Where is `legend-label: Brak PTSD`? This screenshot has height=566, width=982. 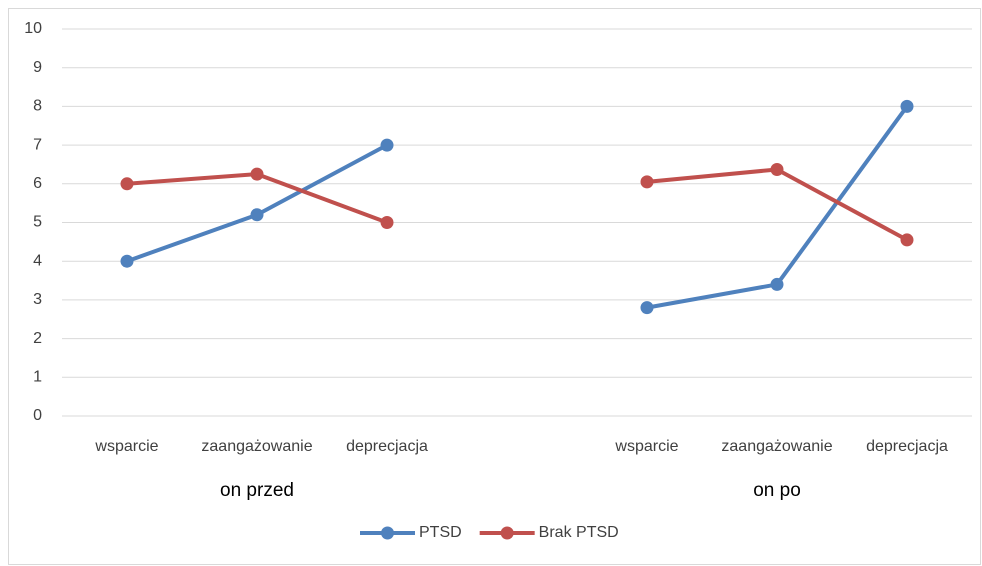 legend-label: Brak PTSD is located at coordinates (579, 532).